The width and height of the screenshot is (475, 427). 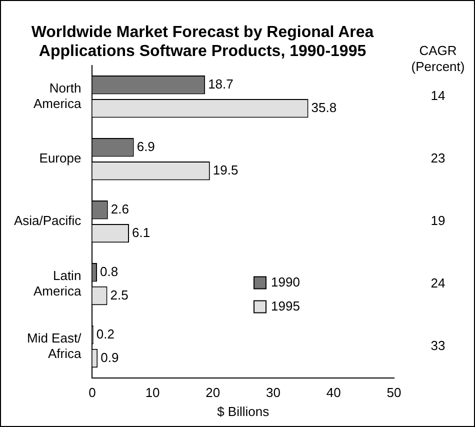 I want to click on text: 19, so click(x=438, y=220).